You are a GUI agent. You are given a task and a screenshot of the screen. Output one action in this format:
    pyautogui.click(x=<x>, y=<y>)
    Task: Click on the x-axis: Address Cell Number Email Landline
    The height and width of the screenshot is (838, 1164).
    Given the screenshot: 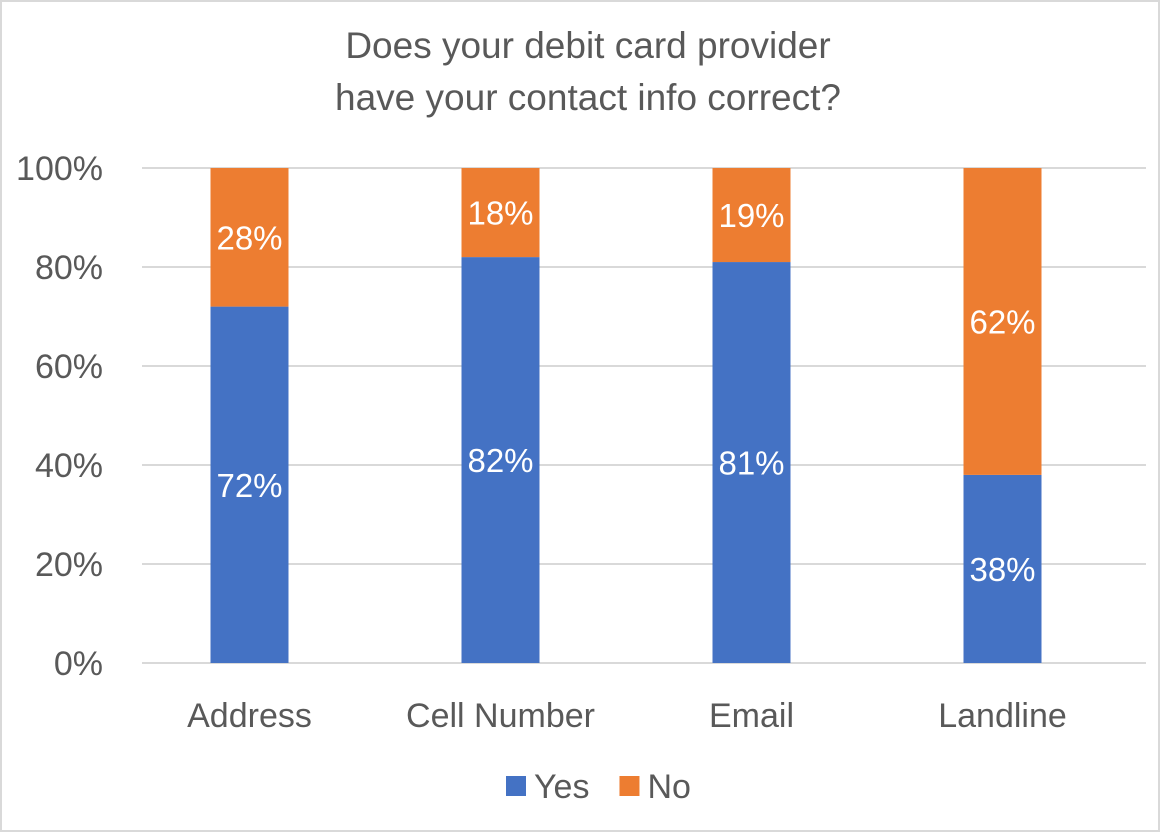 What is the action you would take?
    pyautogui.click(x=627, y=716)
    